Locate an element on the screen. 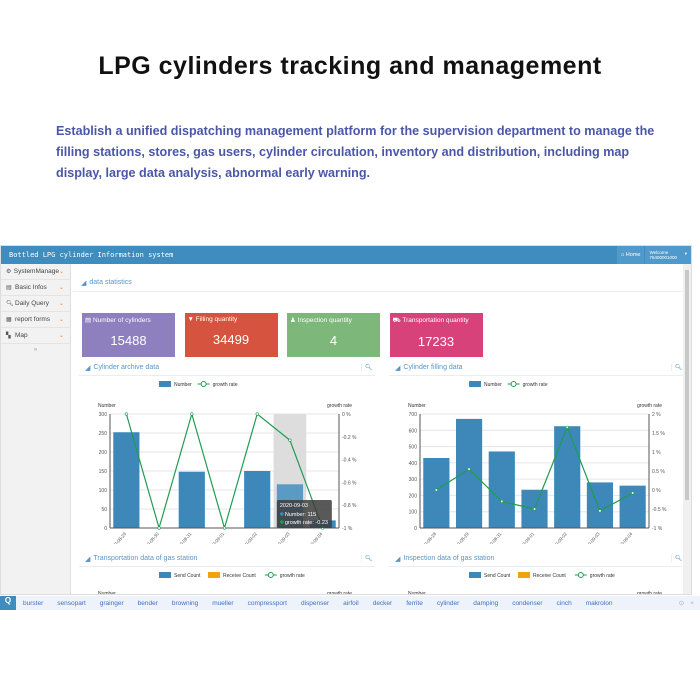  search-tag: ferrite is located at coordinates (414, 603).